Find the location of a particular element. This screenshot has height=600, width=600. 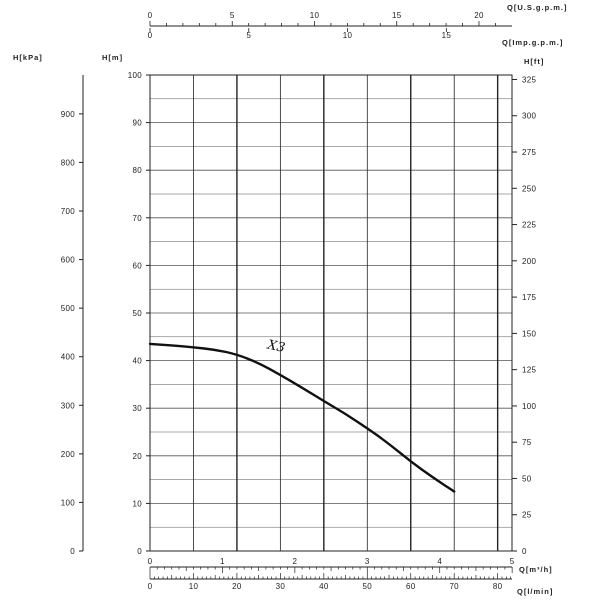

curve-line is located at coordinates (302, 417).